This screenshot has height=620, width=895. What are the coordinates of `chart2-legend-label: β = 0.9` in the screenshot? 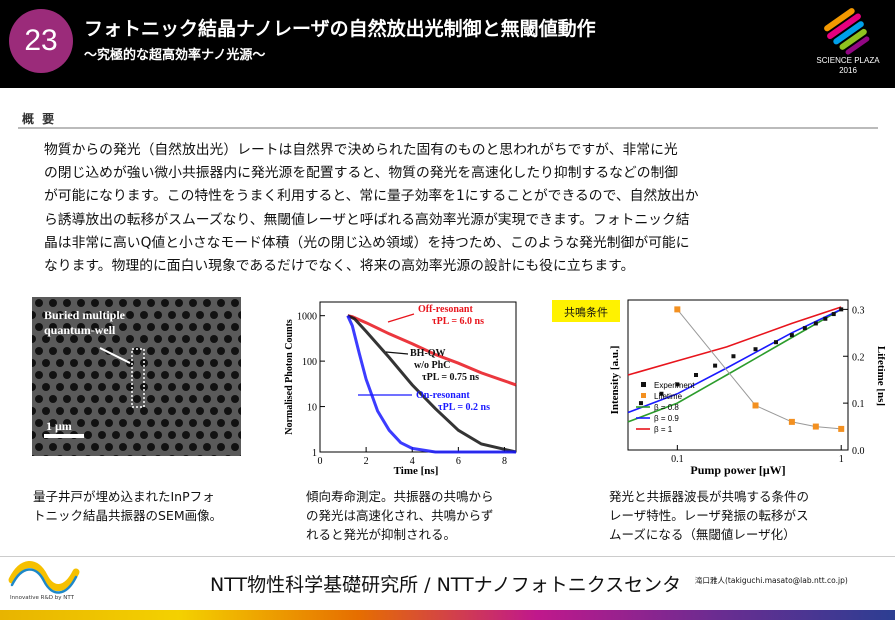 It's located at (666, 418).